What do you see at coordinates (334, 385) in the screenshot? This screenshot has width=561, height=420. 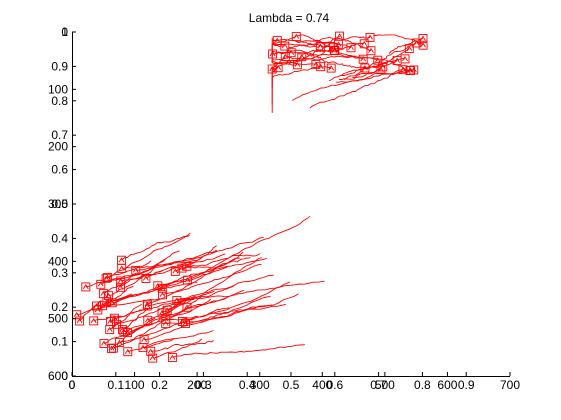 I see `x-tick-label-frac-6: 0.6` at bounding box center [334, 385].